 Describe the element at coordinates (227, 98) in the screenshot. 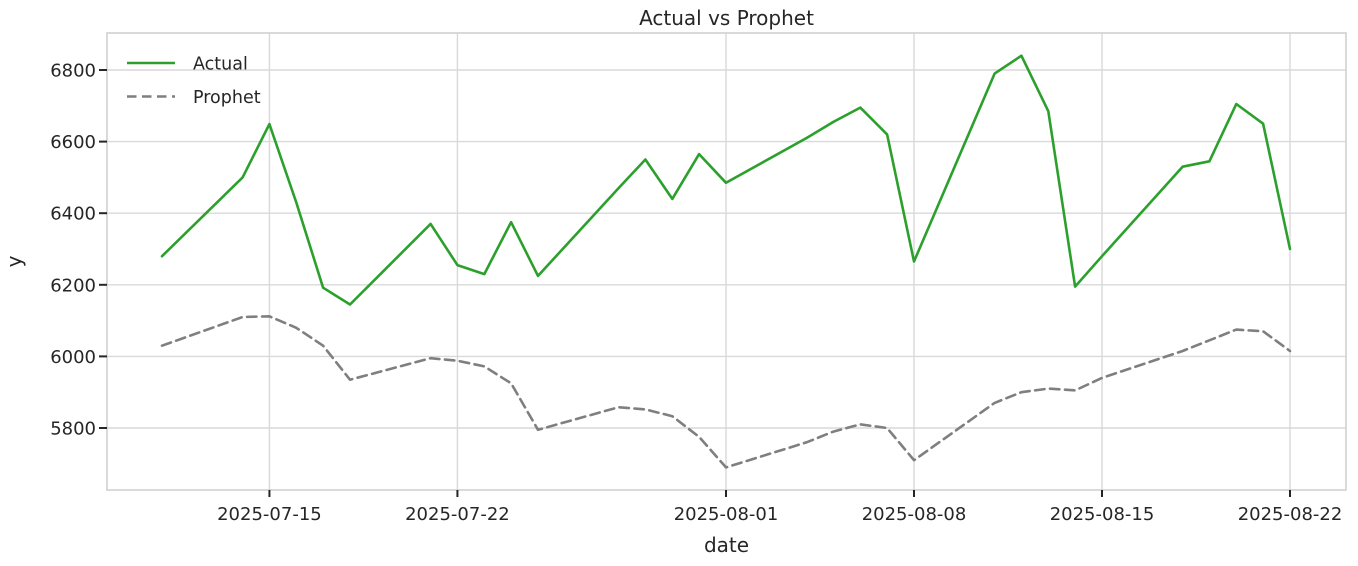

I see `legend-prophet-label: Prophet` at that location.